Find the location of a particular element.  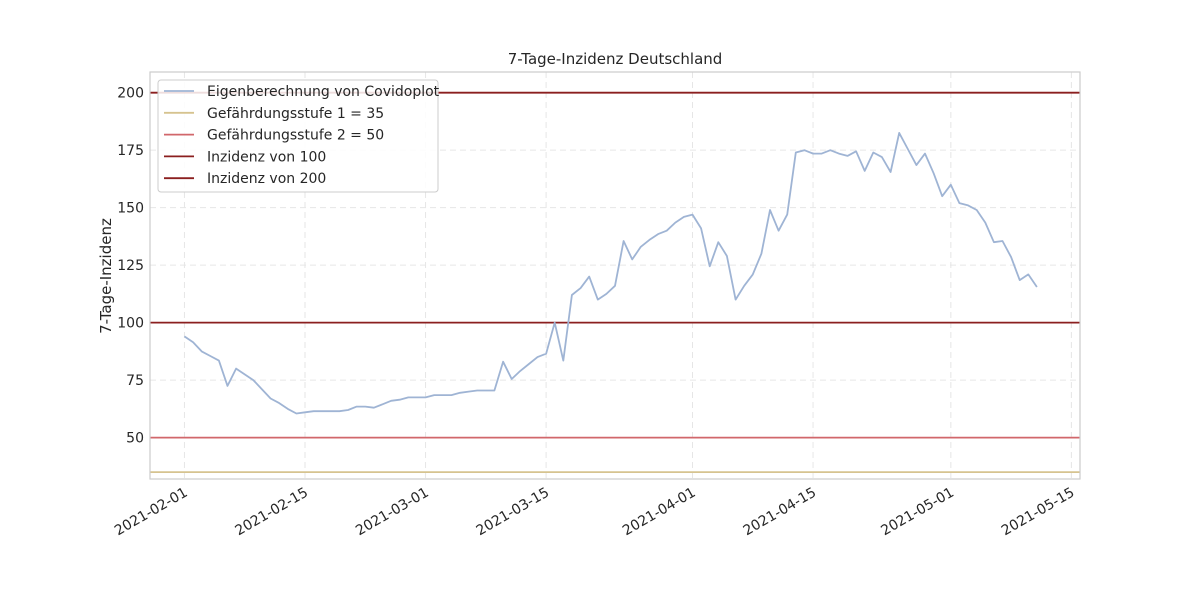

x-tick-label: 2021-05-01 is located at coordinates (917, 512).